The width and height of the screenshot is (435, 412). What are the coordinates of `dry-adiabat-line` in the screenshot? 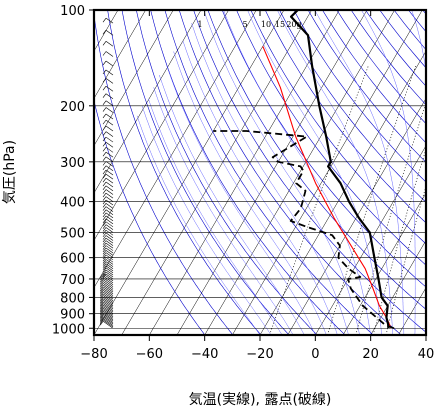 It's located at (366, 86).